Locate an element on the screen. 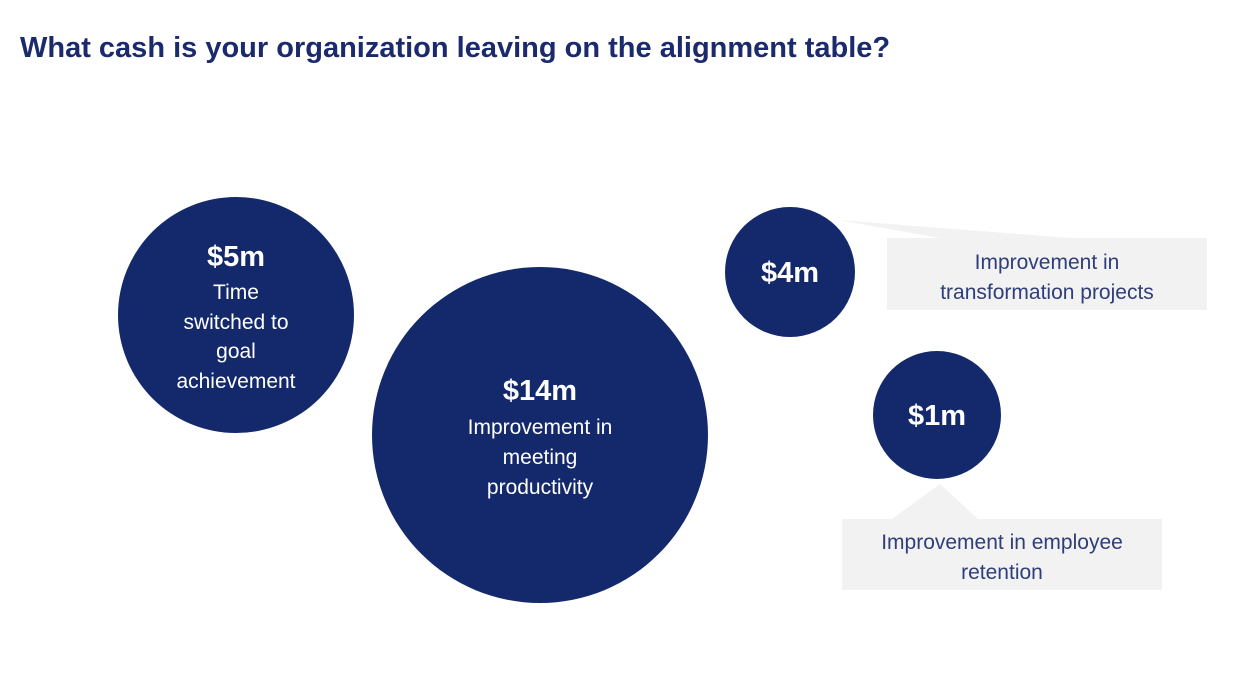  bubble-time-switched is located at coordinates (236, 315).